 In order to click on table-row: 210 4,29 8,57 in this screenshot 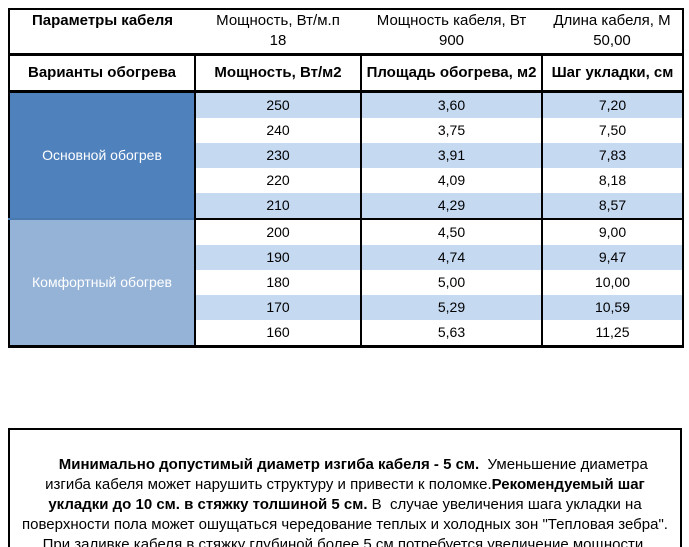, I will do `click(346, 206)`.